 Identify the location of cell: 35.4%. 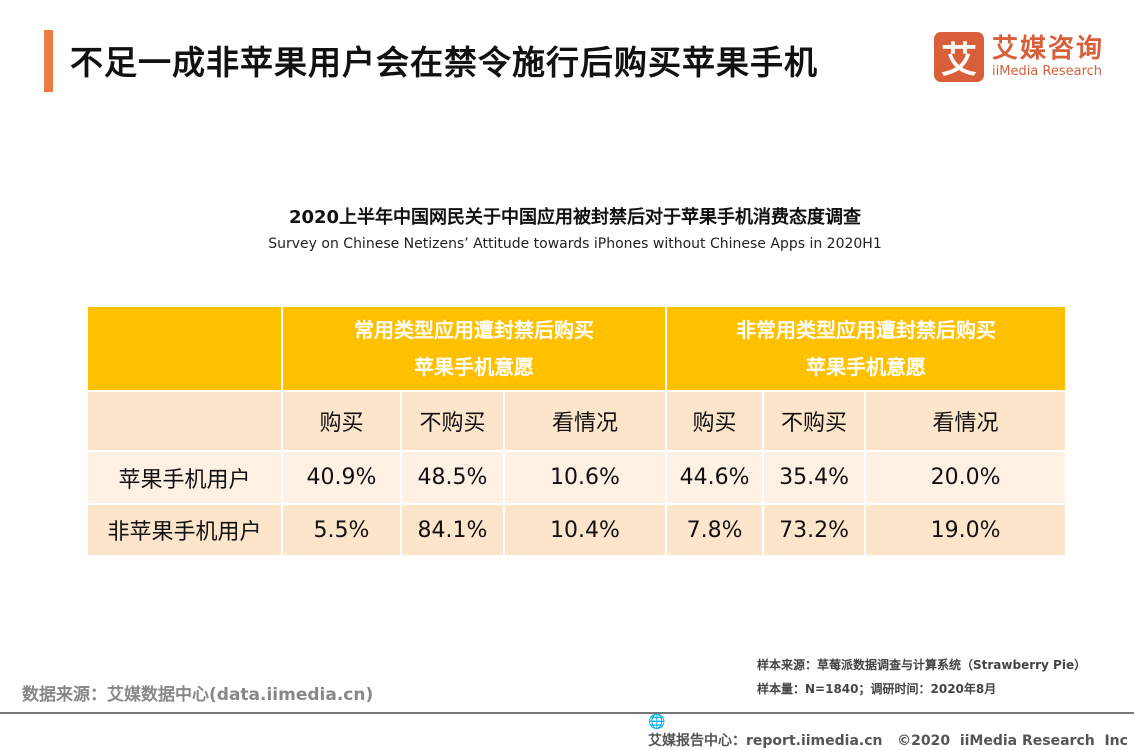
(814, 477).